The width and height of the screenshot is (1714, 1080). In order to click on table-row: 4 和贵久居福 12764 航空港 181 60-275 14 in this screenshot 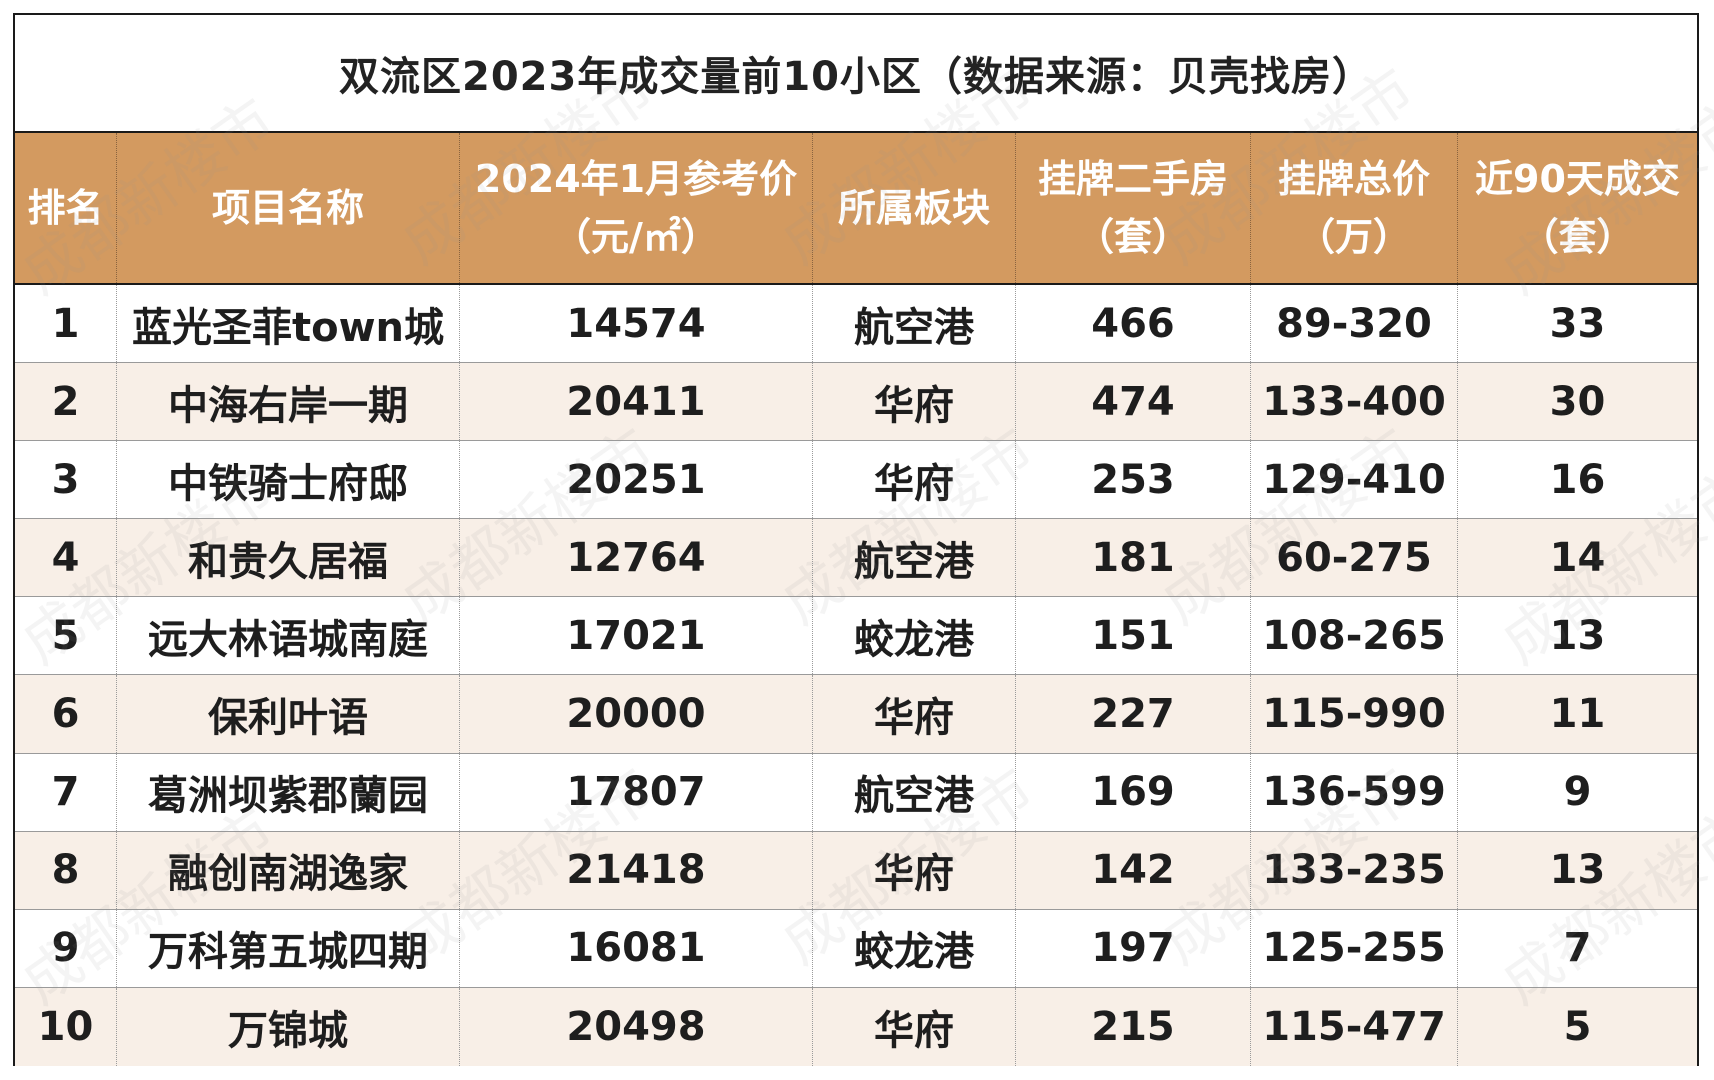, I will do `click(856, 558)`.